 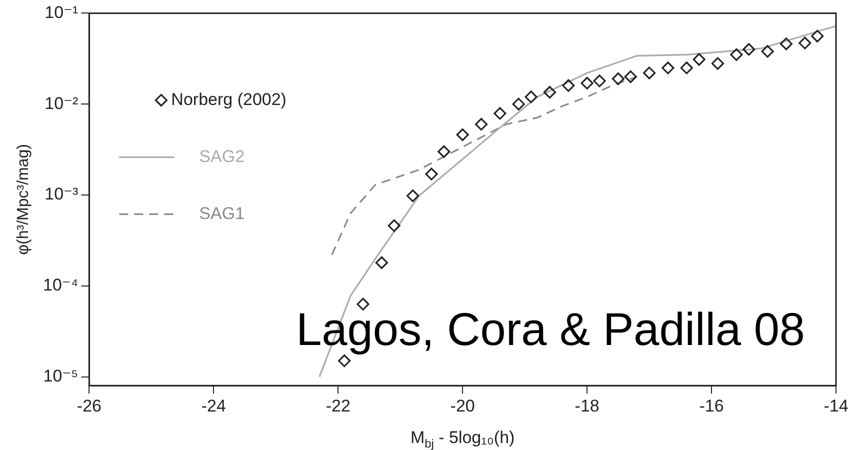 I want to click on x-tick-label: -26, so click(x=89, y=406).